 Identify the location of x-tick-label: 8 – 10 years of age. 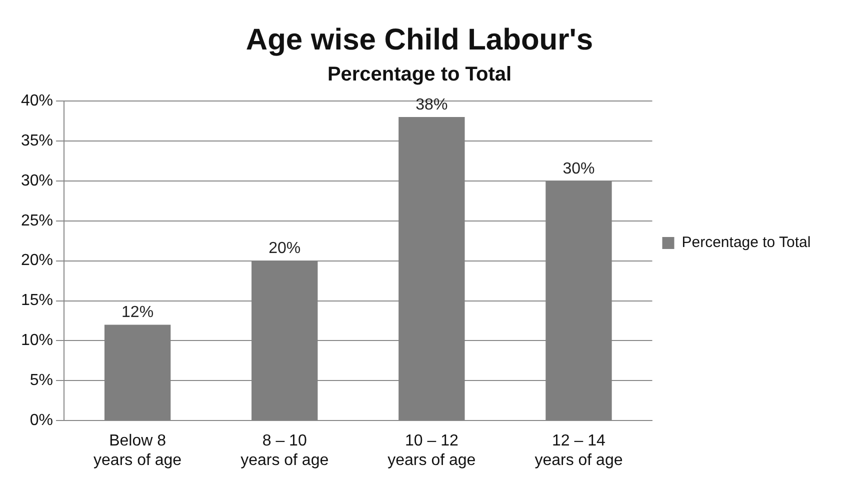
(284, 450).